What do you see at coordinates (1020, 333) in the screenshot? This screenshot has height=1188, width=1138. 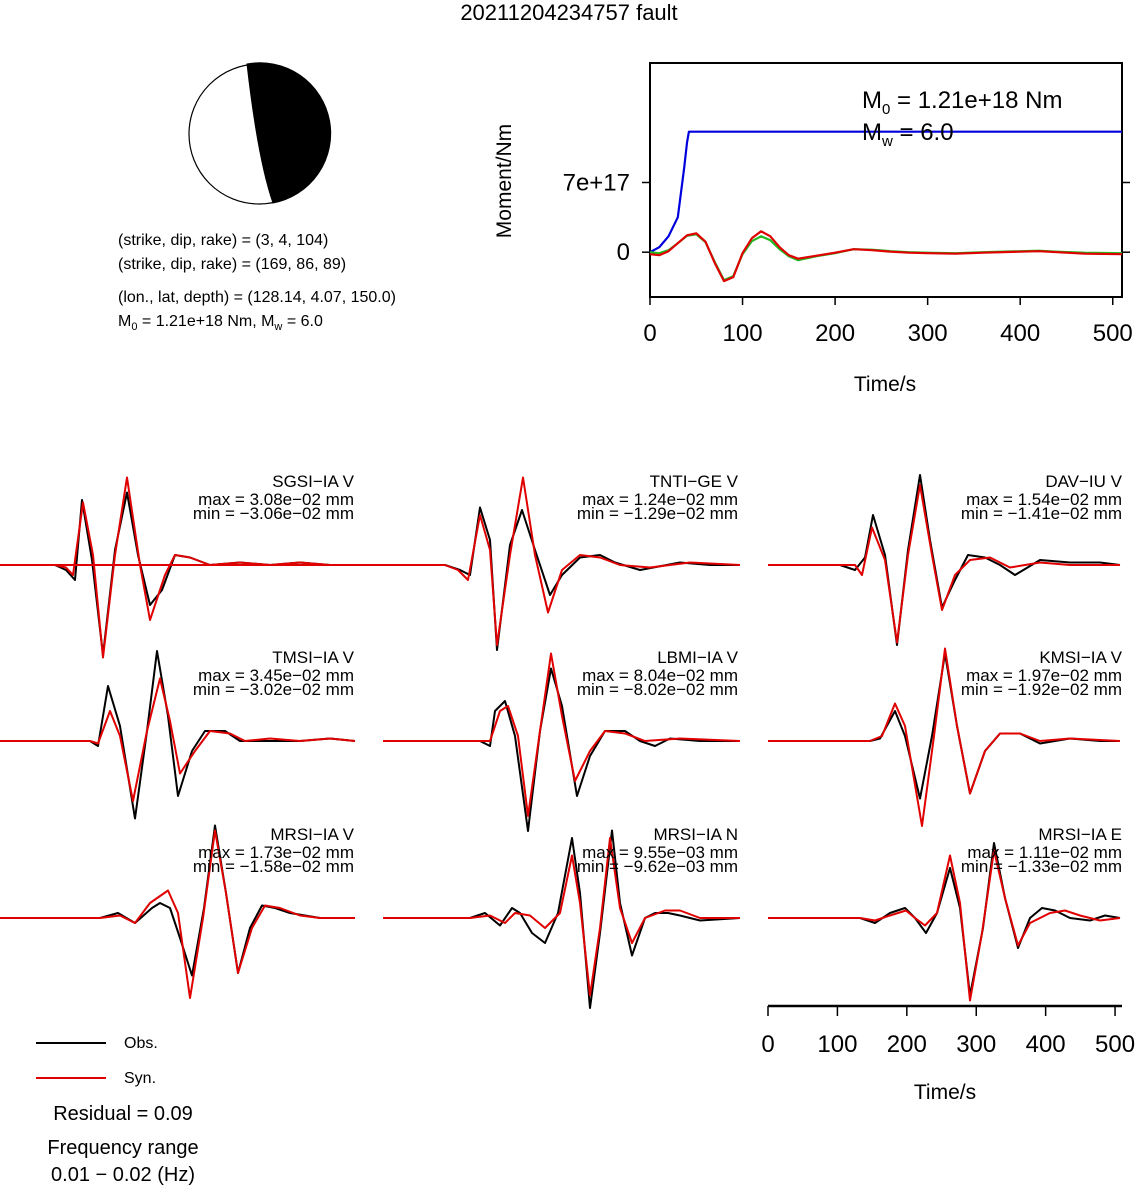 I see `moment-x-tick-label: 400` at bounding box center [1020, 333].